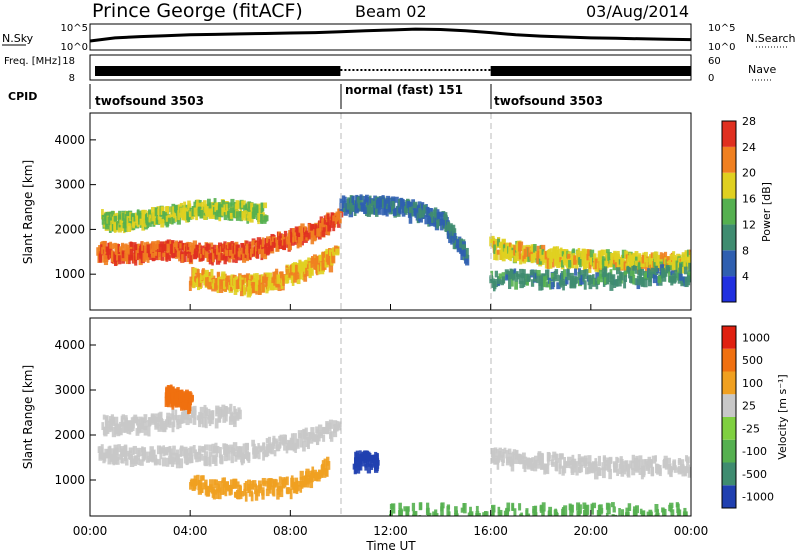 The image size is (800, 554). Describe the element at coordinates (149, 101) in the screenshot. I see `cpid-segment-1: twofsound 3503` at that location.